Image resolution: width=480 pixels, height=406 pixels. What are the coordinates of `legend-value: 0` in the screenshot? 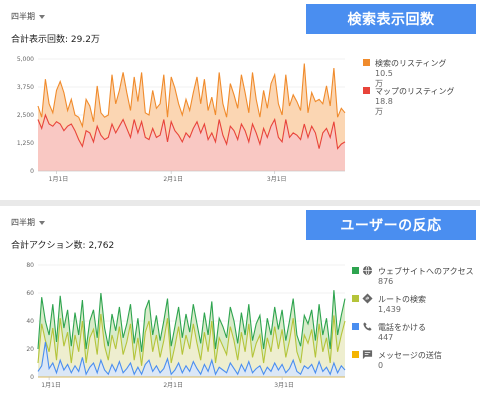 It's located at (381, 365).